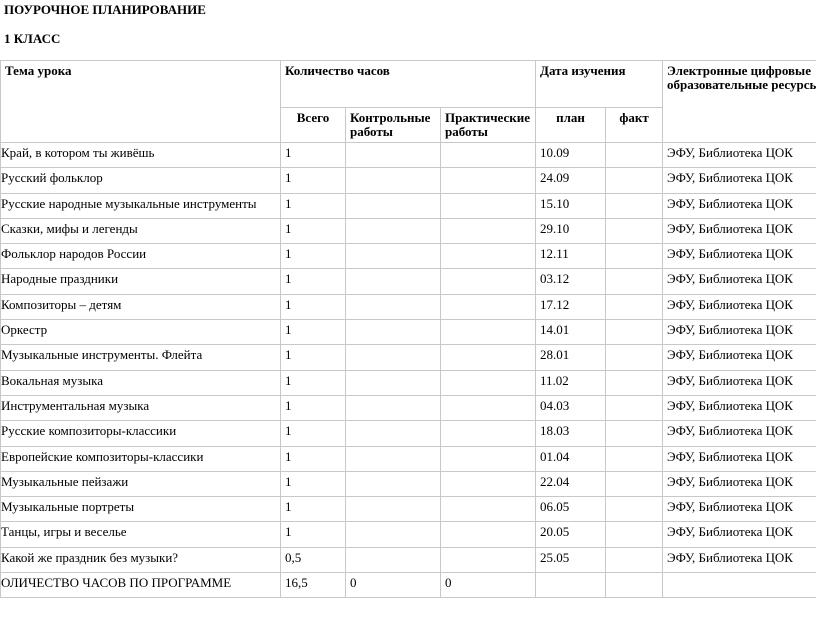 The height and width of the screenshot is (625, 816). Describe the element at coordinates (140, 357) in the screenshot. I see `cell: Музыкальные инструменты. Флейта` at that location.